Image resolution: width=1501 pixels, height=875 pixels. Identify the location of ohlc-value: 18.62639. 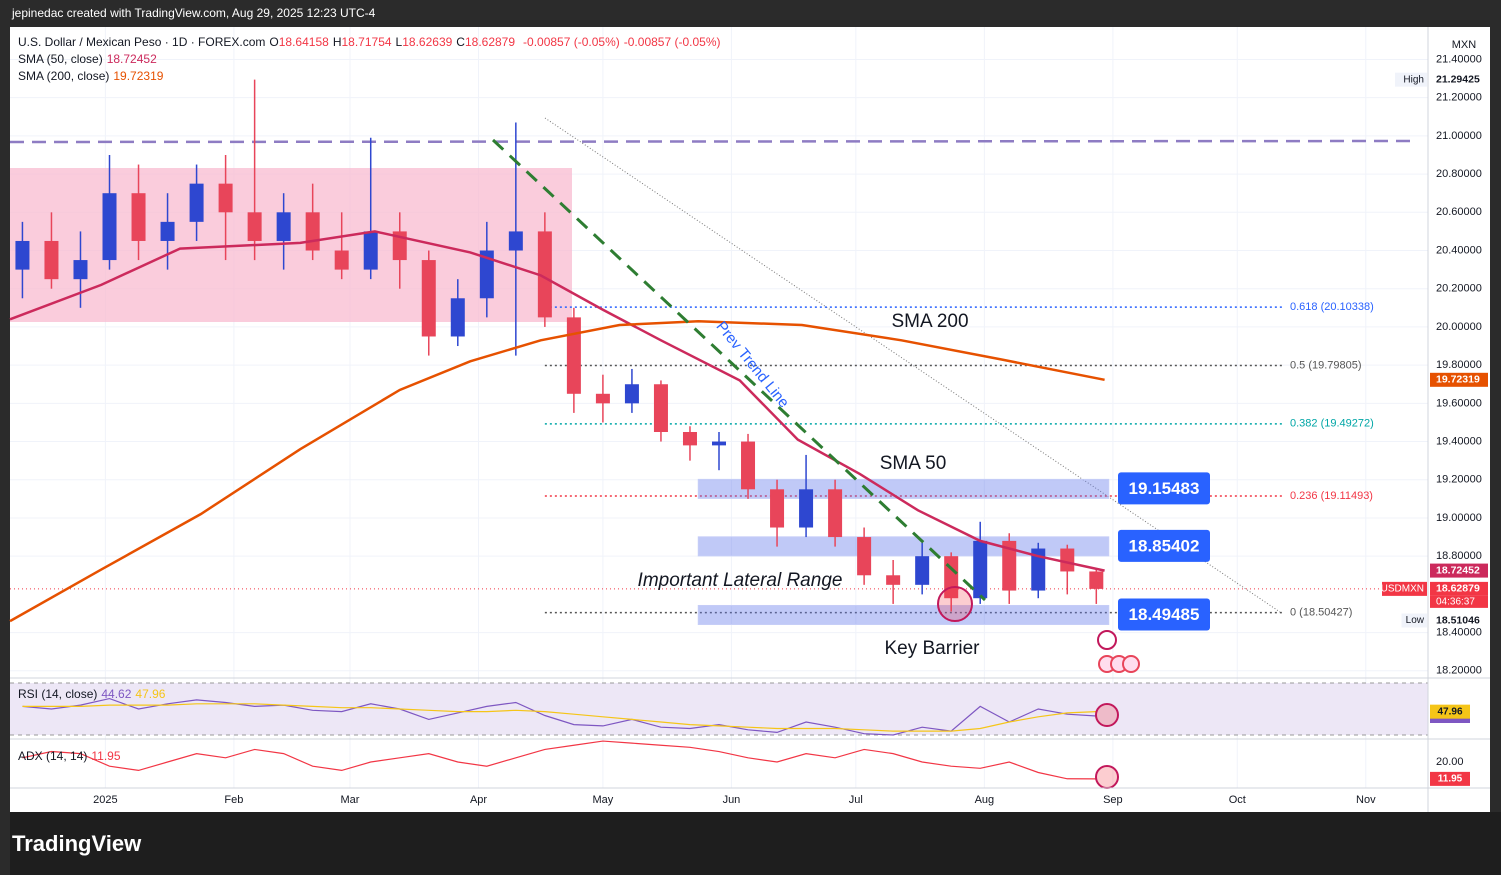
(427, 42).